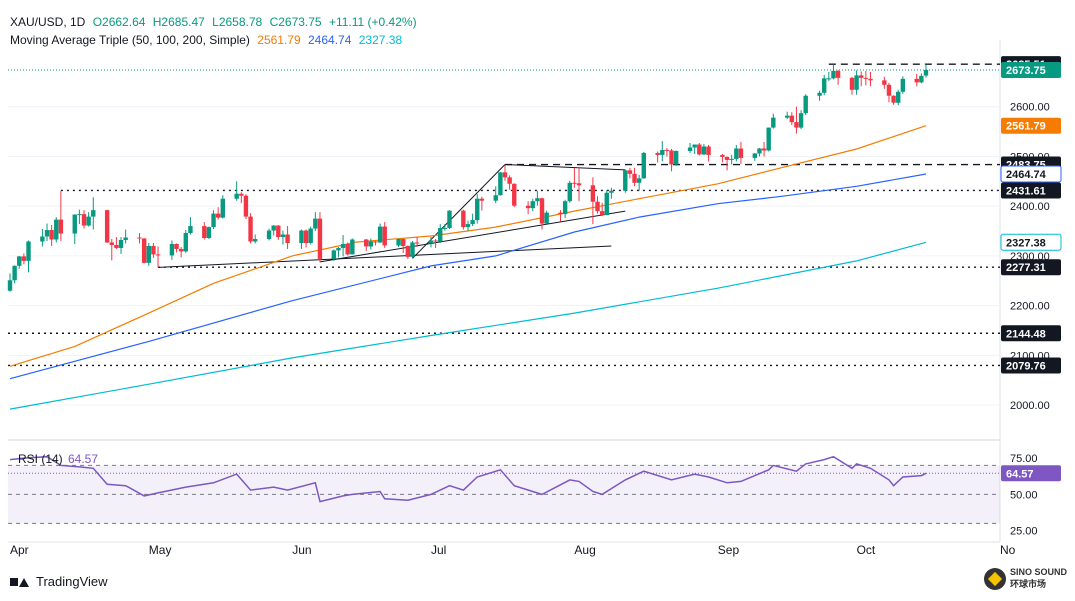  What do you see at coordinates (1026, 243) in the screenshot?
I see `ma-value-label: 2327.38` at bounding box center [1026, 243].